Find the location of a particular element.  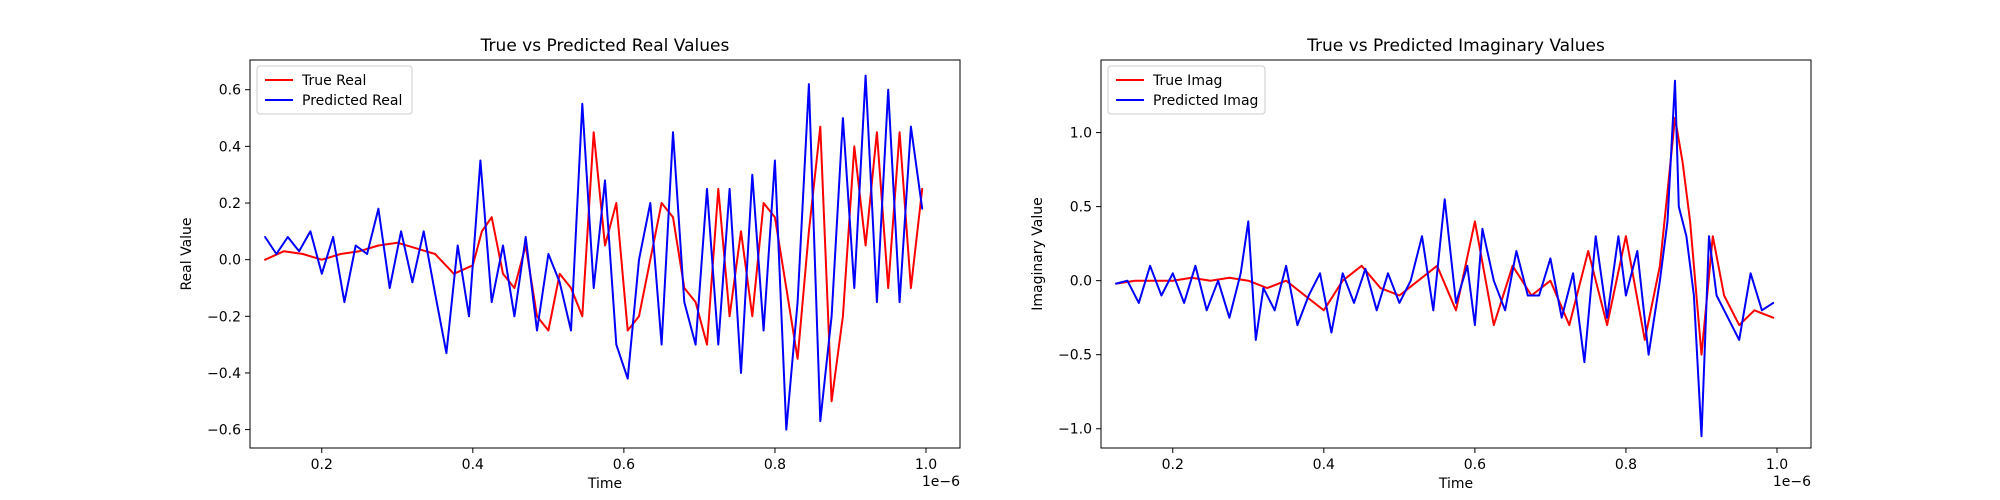

y-tick-label: 0.2 is located at coordinates (230, 204).